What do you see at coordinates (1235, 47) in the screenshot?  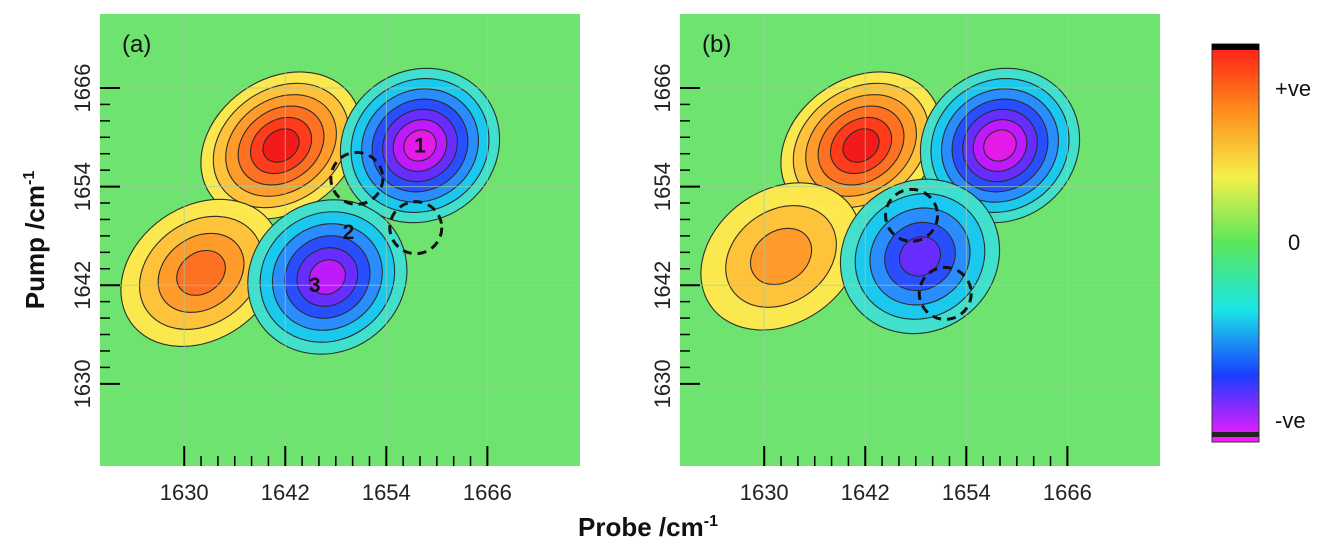 I see `colorbar-top-edge` at bounding box center [1235, 47].